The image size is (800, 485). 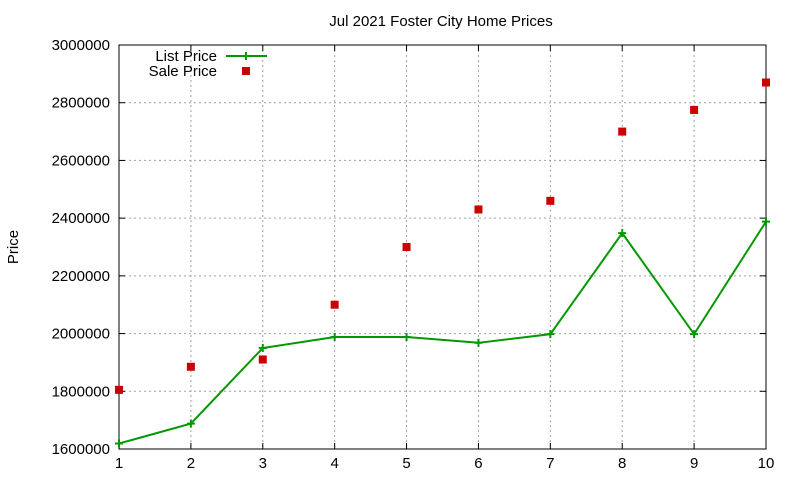 I want to click on y-tick-label: 2200000, so click(x=81, y=276).